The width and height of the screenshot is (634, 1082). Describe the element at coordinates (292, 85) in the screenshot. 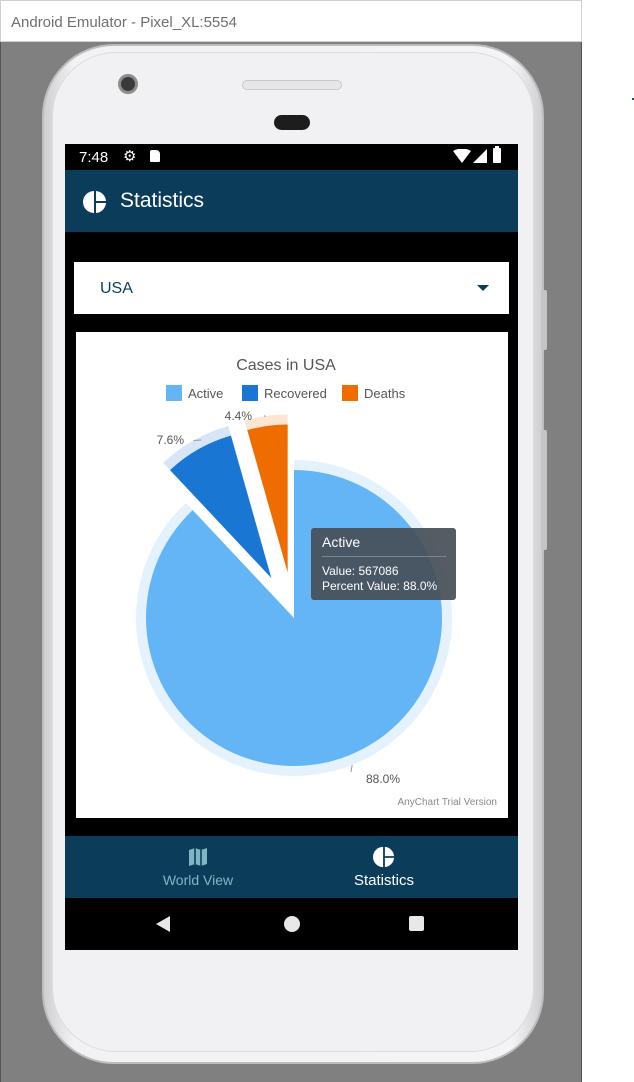

I see `earpiece` at that location.